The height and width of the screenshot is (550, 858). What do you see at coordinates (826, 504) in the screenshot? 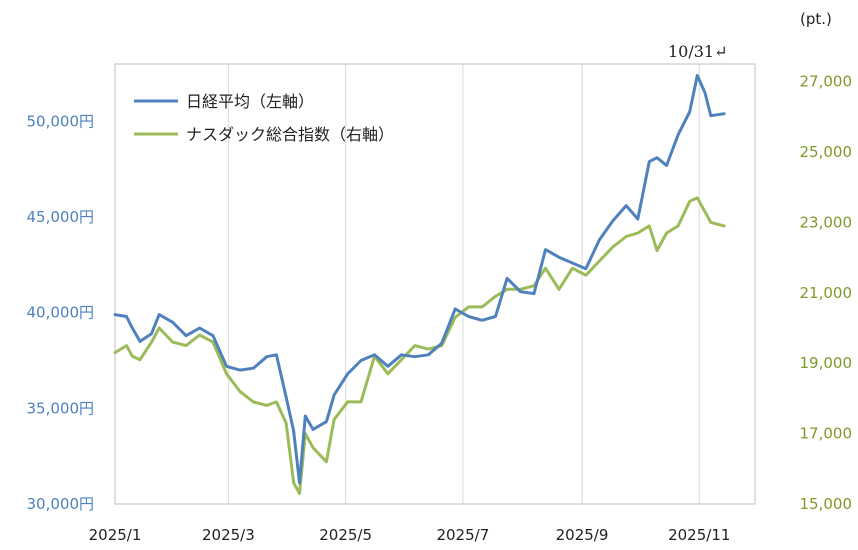
I see `right-tick-label: 15,000` at bounding box center [826, 504].